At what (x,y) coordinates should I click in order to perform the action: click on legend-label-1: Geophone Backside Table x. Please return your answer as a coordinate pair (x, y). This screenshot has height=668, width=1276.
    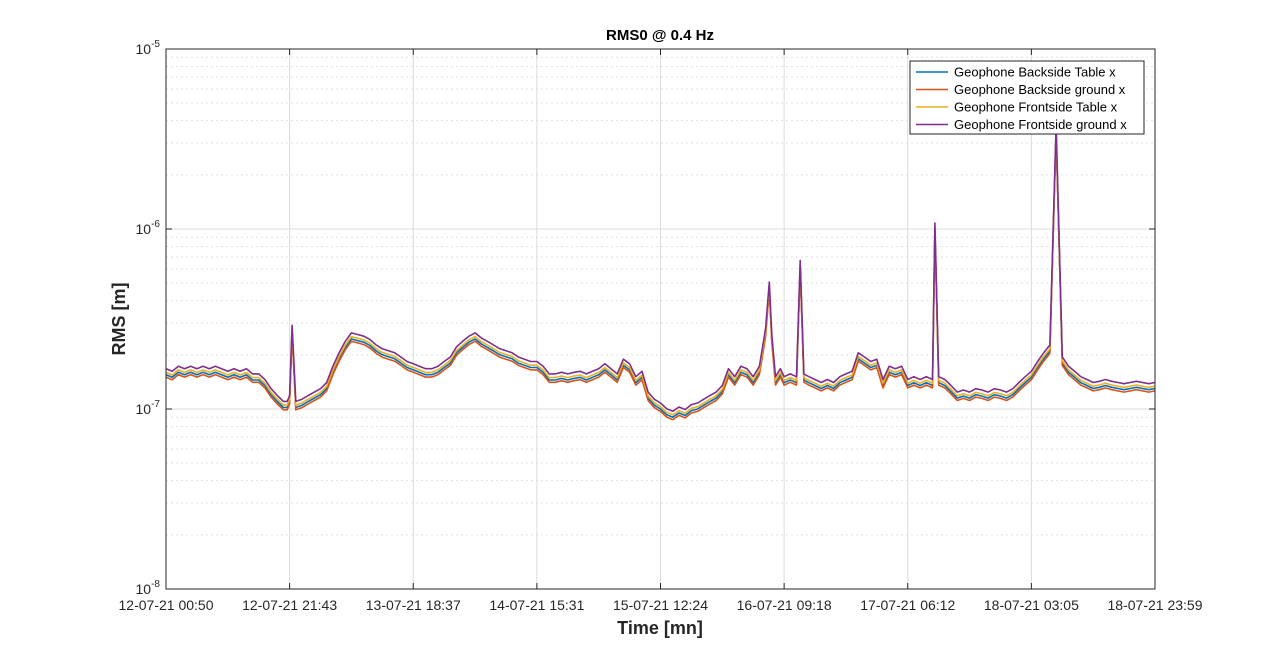
    Looking at the image, I should click on (1035, 72).